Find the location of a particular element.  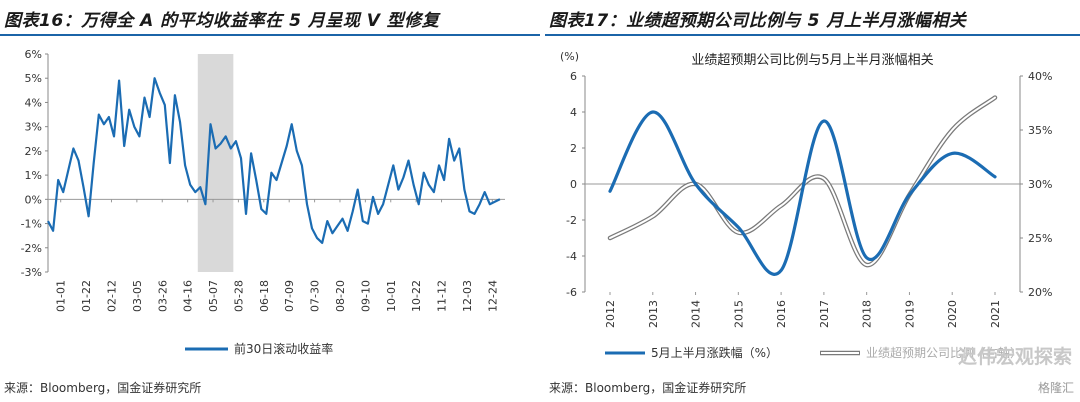

right-tick-label: 20% is located at coordinates (1040, 292).